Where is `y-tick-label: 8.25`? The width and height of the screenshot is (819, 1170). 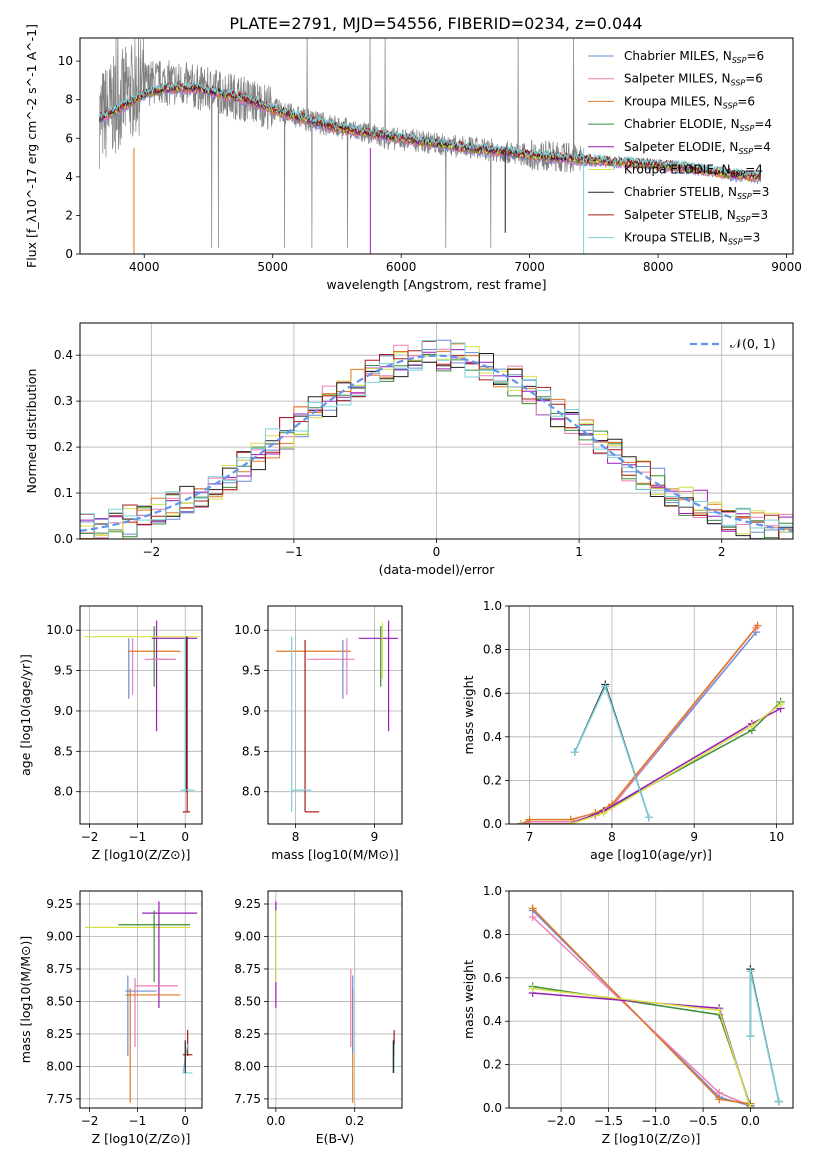
y-tick-label: 8.25 is located at coordinates (247, 1034).